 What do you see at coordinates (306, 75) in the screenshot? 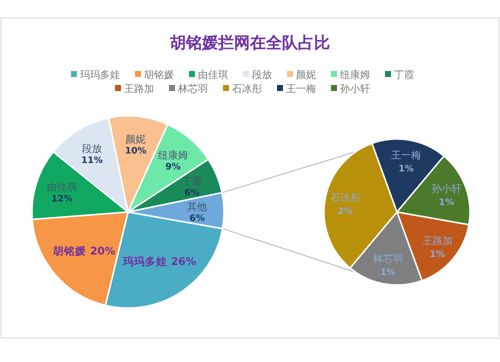
I see `legend-label: 颜妮` at bounding box center [306, 75].